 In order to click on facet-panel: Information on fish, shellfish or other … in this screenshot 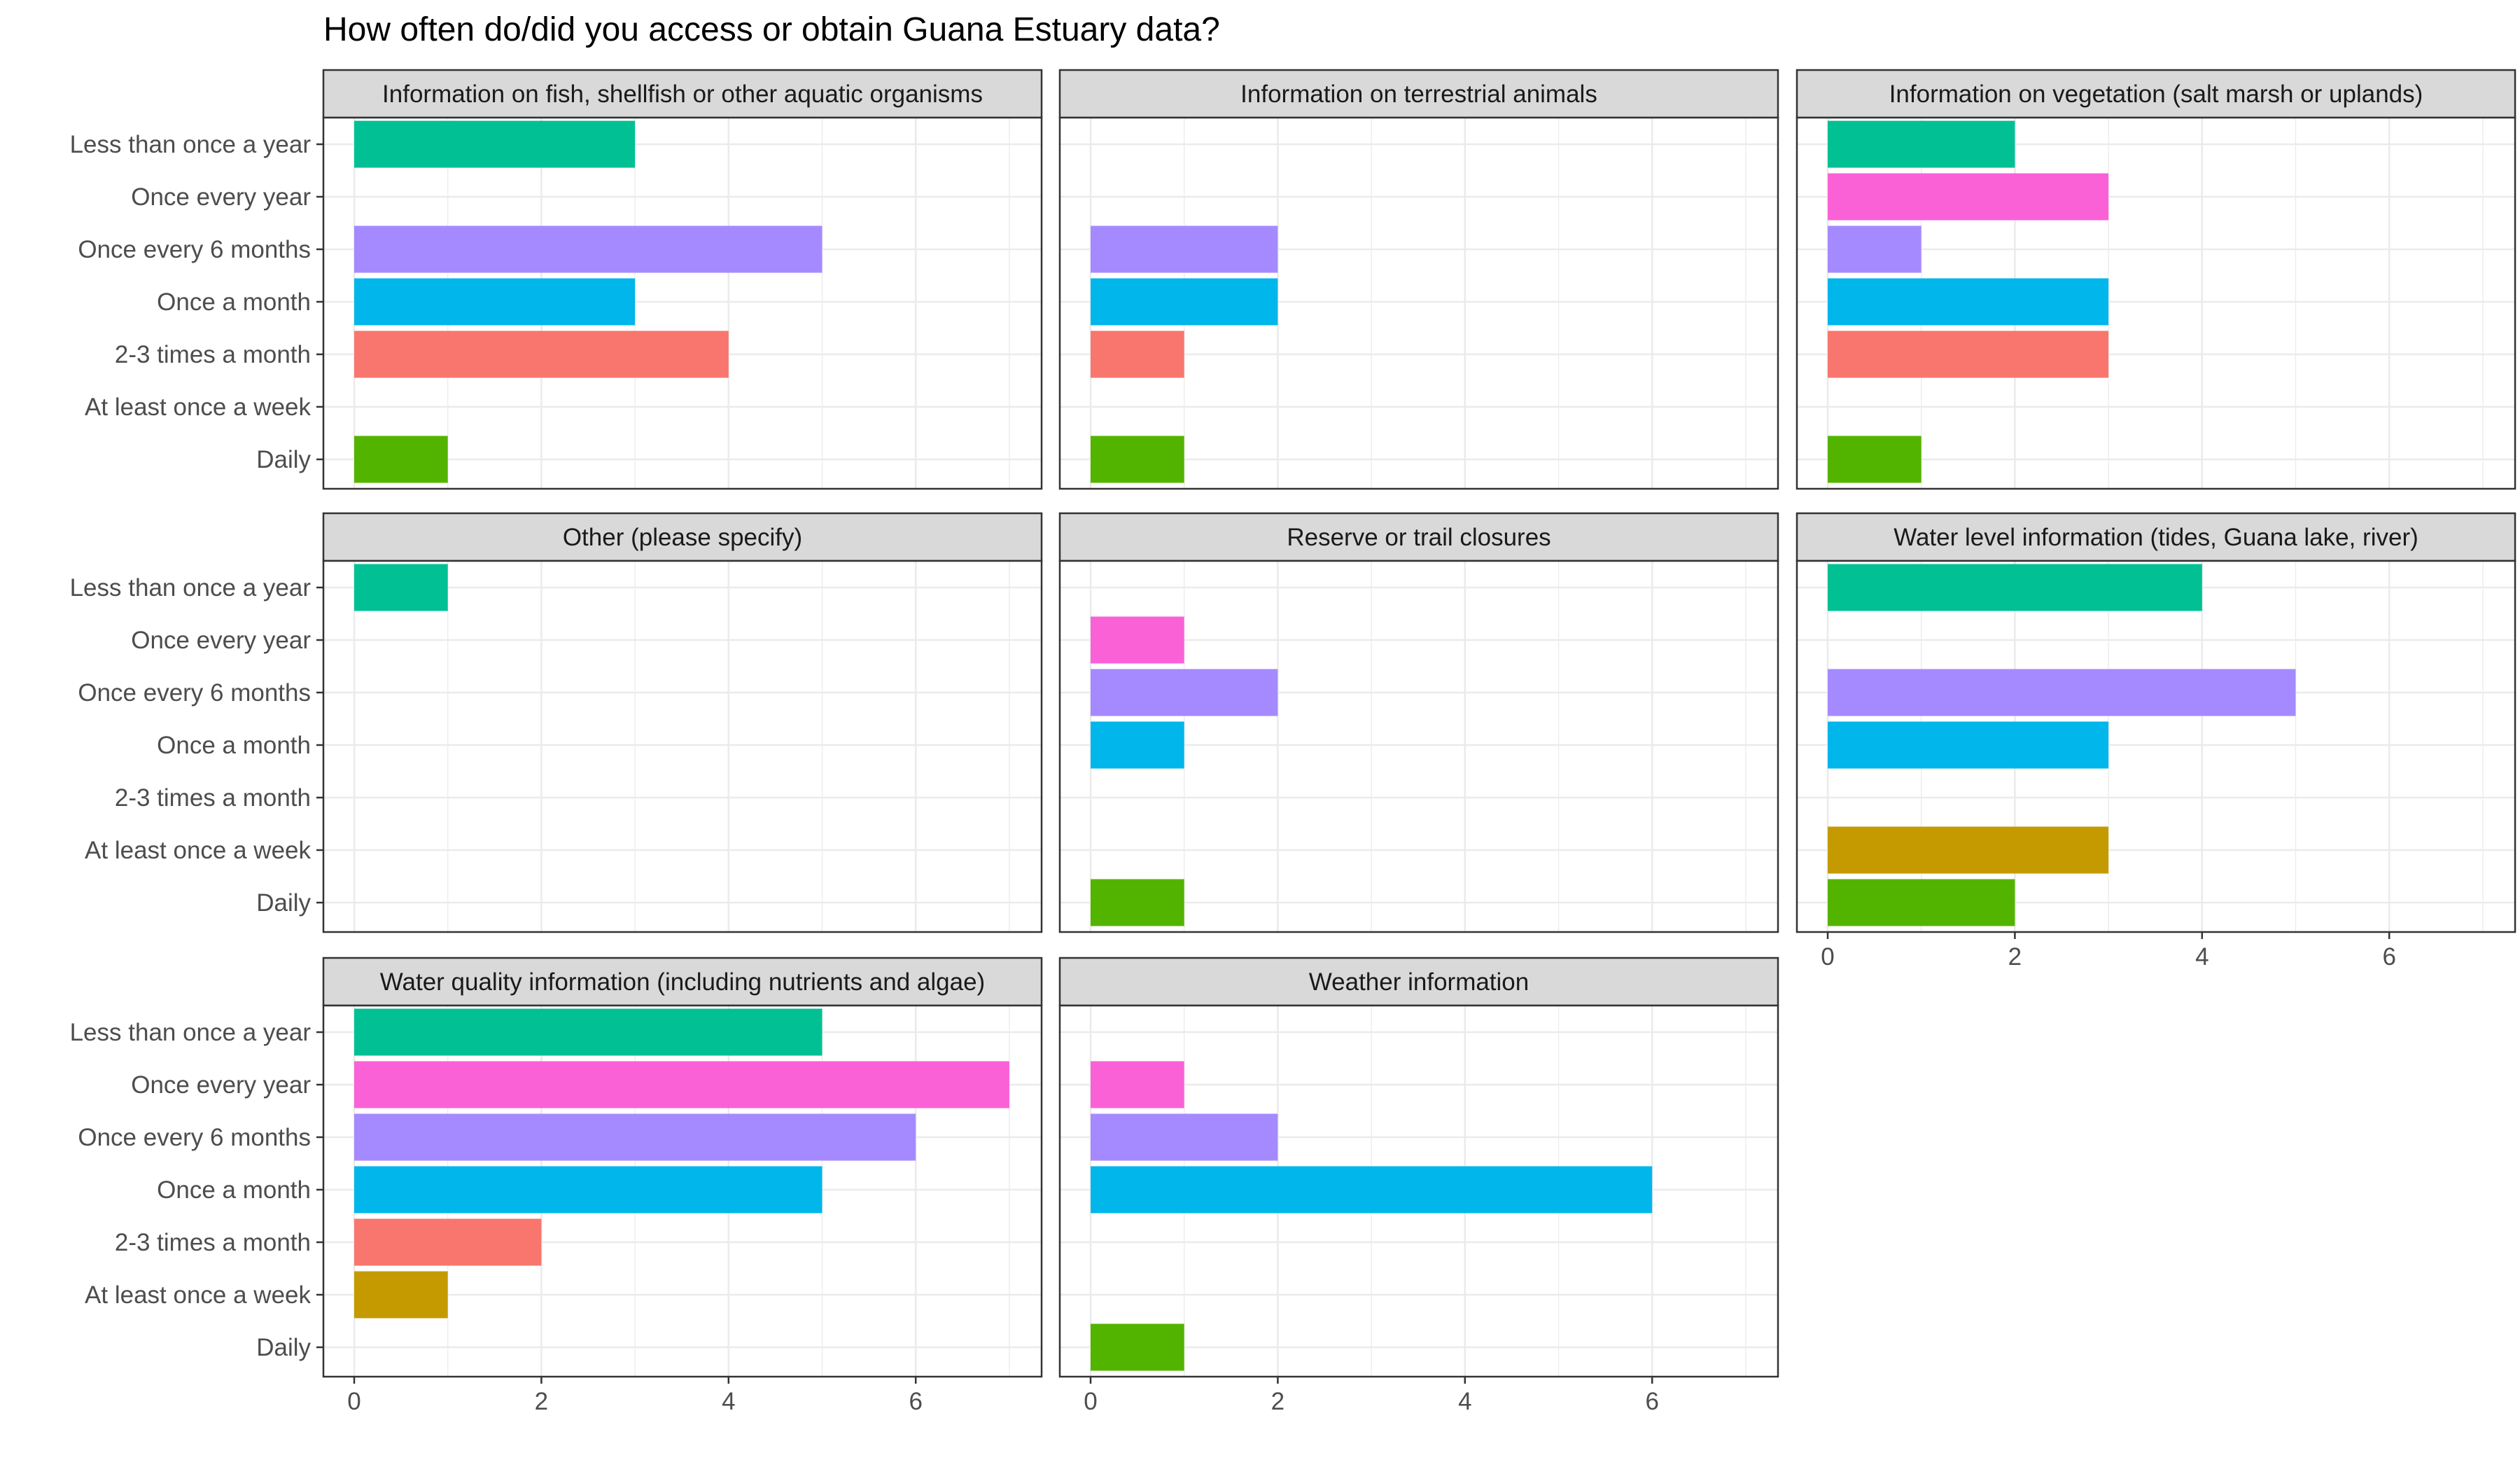, I will do `click(556, 279)`.